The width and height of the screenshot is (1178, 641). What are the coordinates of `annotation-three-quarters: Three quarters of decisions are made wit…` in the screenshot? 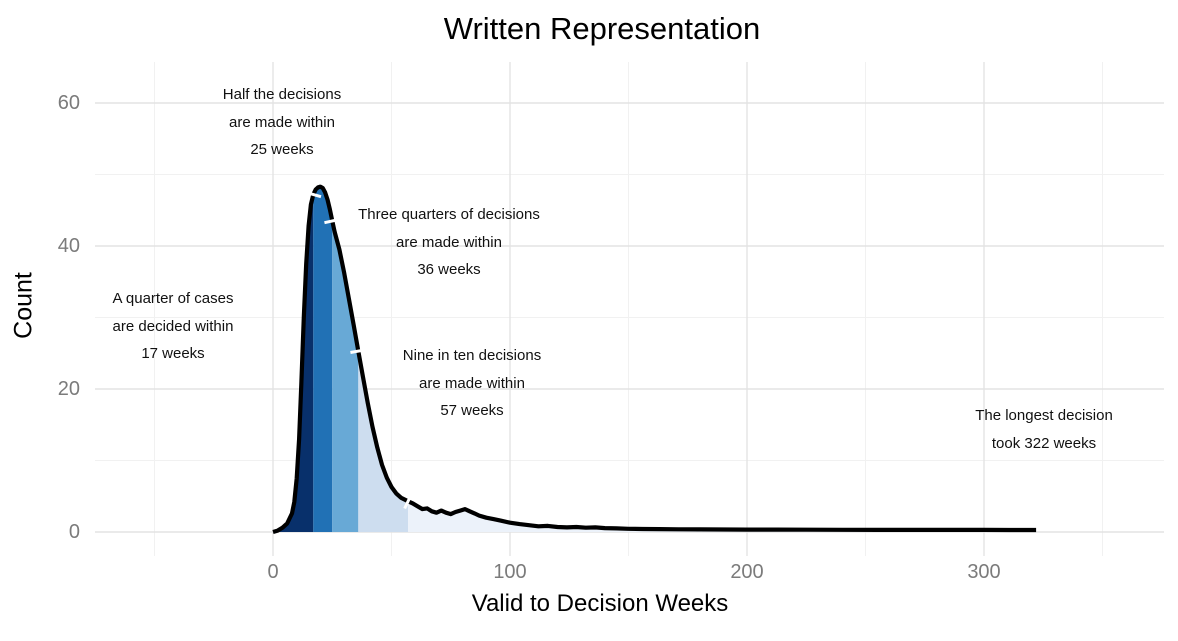 It's located at (449, 242).